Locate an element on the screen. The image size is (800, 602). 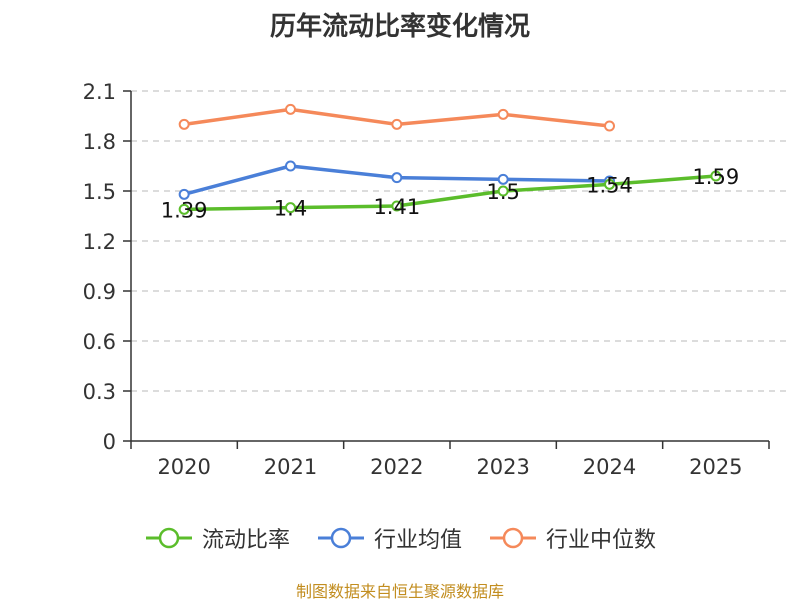
legend-item-industry-mean: 行业均值 is located at coordinates (389, 538).